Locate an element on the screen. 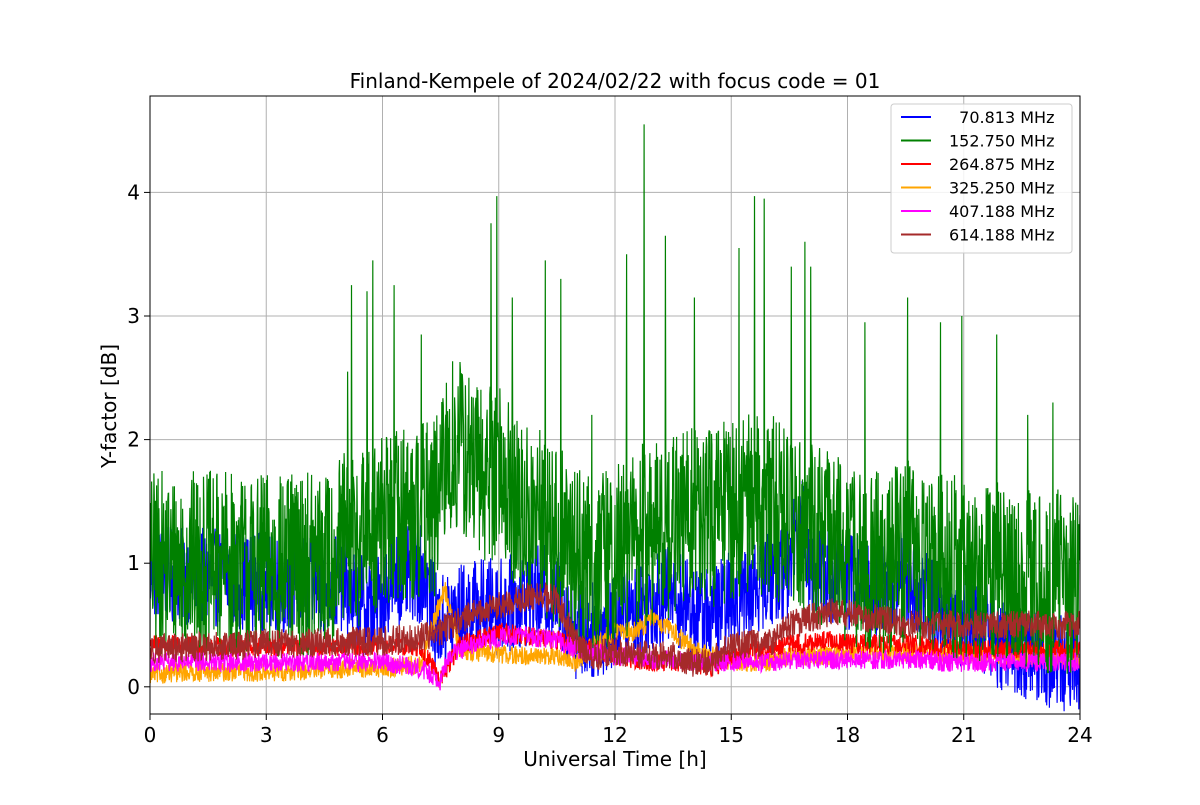  x-tick-label: 9 is located at coordinates (498, 735).